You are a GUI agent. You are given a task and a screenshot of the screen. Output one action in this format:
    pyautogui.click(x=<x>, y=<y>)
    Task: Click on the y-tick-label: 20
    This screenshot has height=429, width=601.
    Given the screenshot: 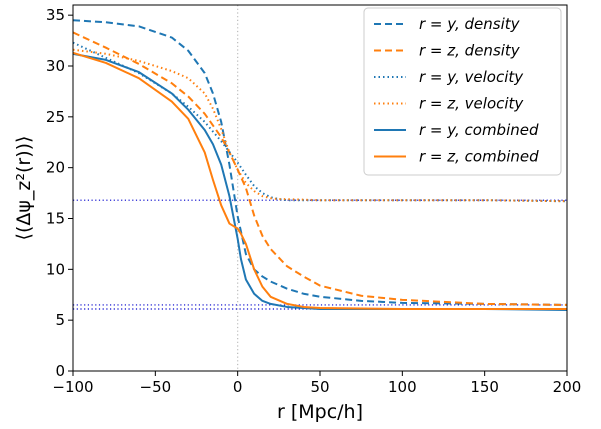 What is the action you would take?
    pyautogui.click(x=55, y=168)
    